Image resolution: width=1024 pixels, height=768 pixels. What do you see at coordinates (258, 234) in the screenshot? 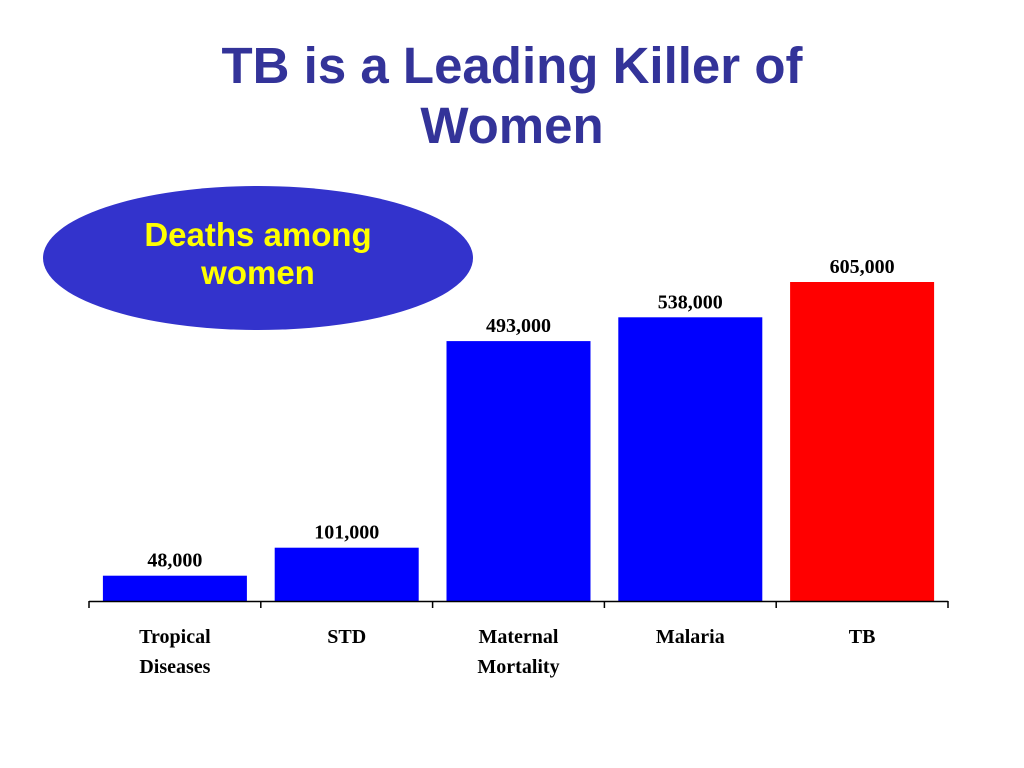
I see `callout-line-1: Deaths among` at bounding box center [258, 234].